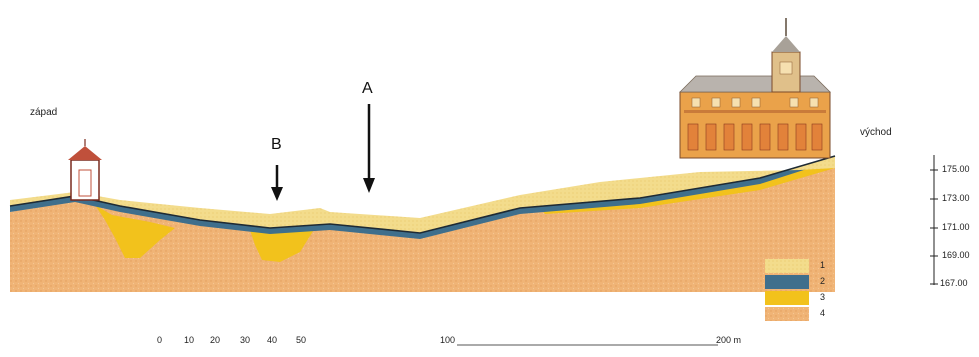 This screenshot has height=357, width=979. What do you see at coordinates (956, 169) in the screenshot?
I see `elevation-tick: 175.00` at bounding box center [956, 169].